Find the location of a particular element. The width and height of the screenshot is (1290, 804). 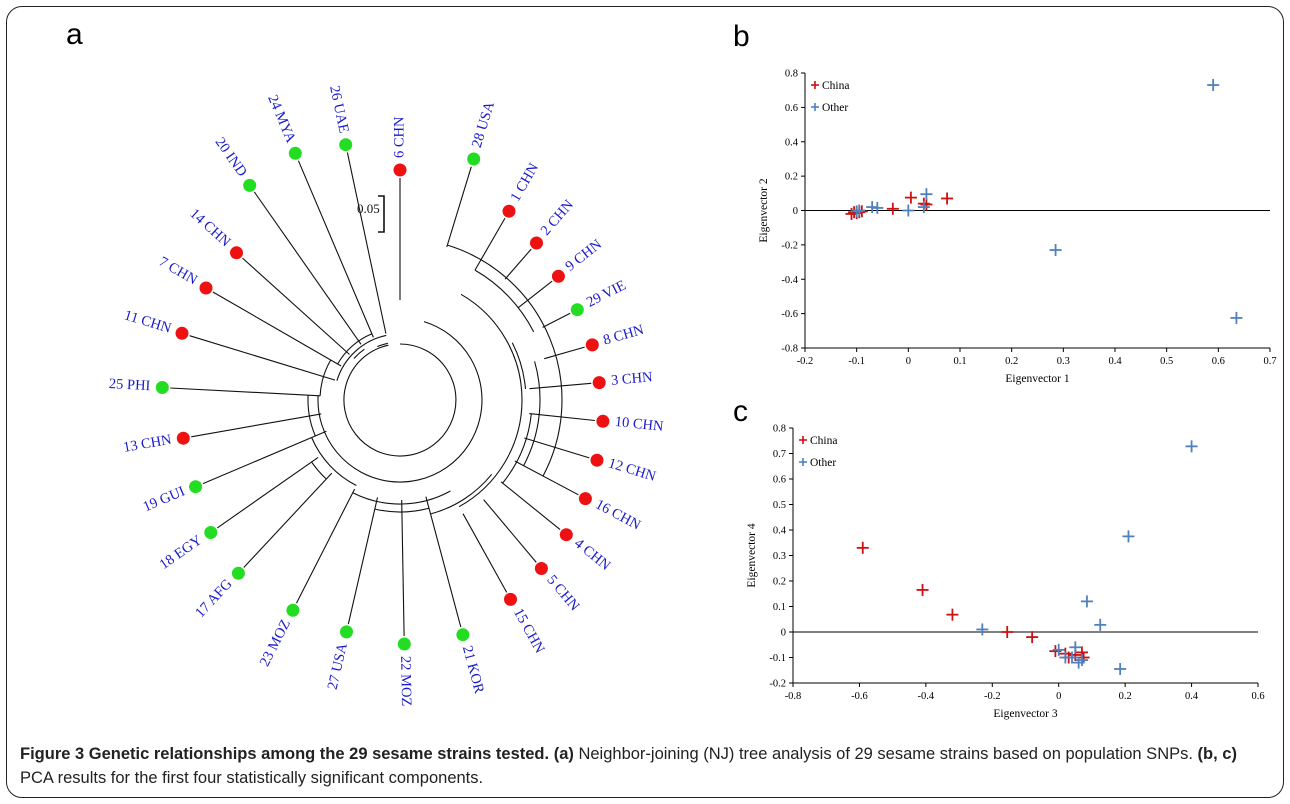

legend-item: Other is located at coordinates (817, 463).